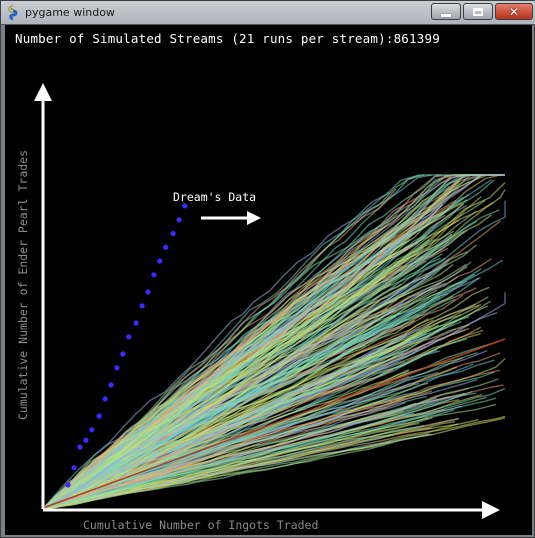  Describe the element at coordinates (416, 38) in the screenshot. I see `stream-count-value: 861399` at that location.